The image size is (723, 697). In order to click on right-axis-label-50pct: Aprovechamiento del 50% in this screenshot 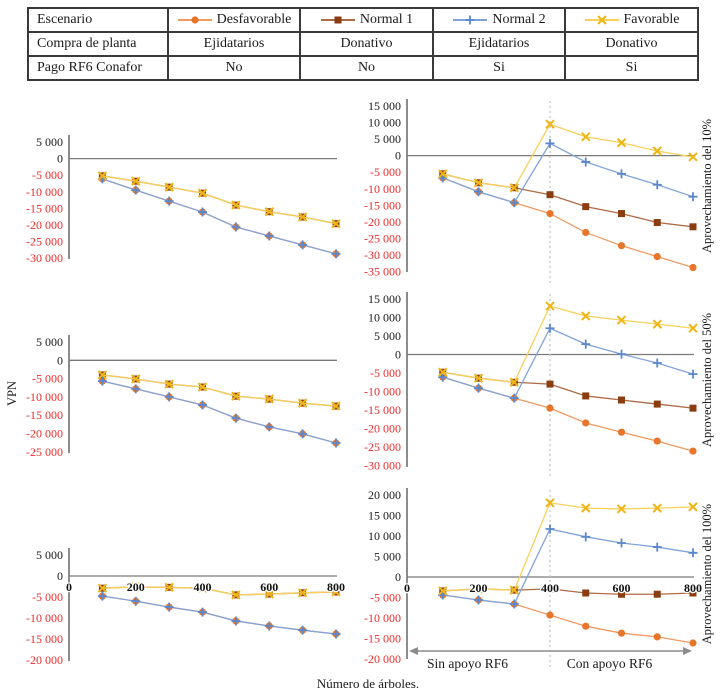, I will do `click(706, 380)`.